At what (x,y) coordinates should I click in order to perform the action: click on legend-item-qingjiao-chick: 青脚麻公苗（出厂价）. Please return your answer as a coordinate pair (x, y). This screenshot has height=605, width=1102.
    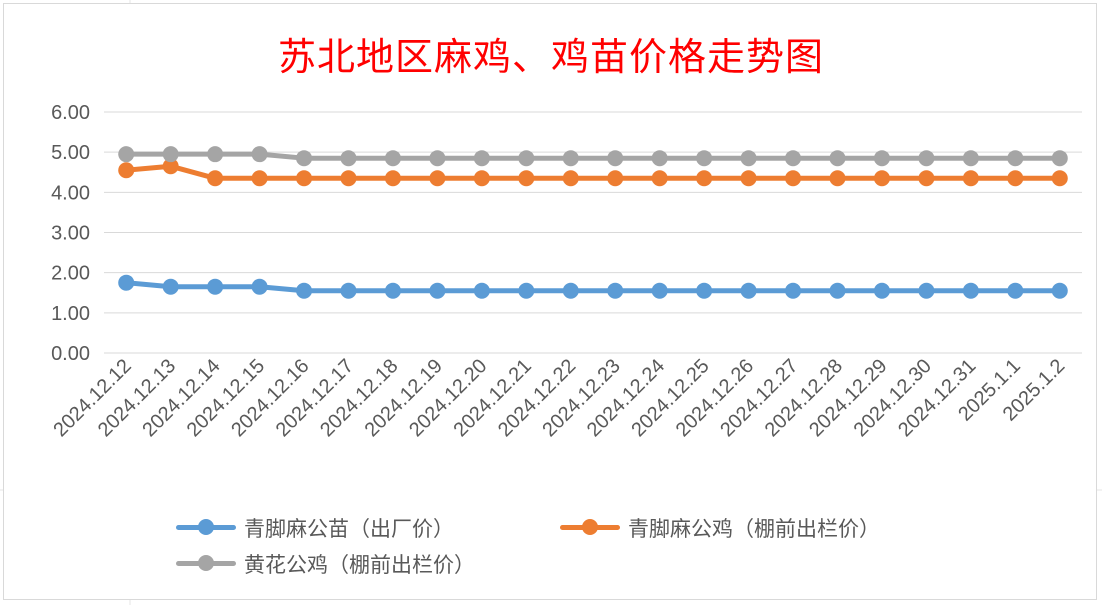
    Looking at the image, I should click on (315, 528).